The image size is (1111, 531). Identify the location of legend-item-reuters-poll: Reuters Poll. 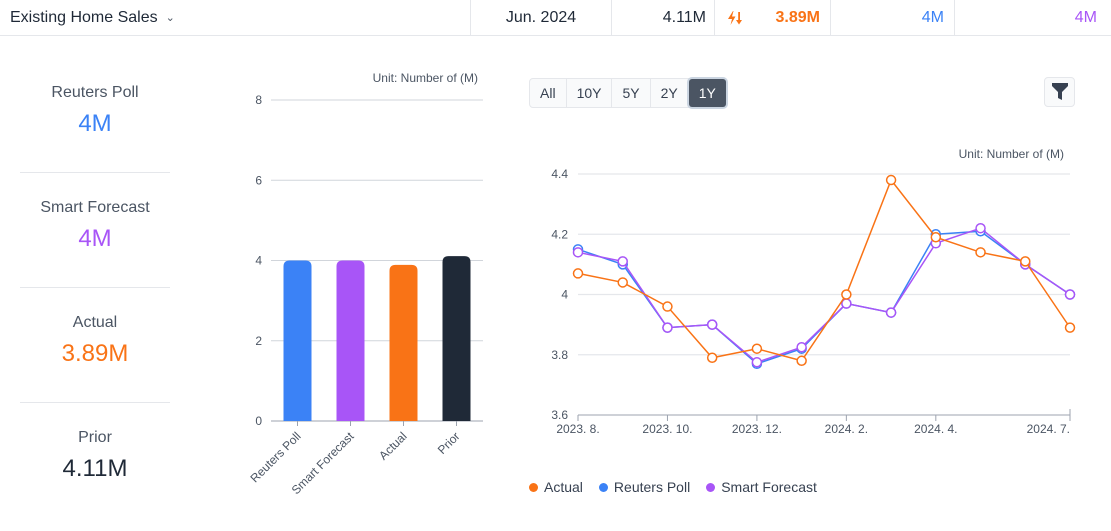
(644, 487).